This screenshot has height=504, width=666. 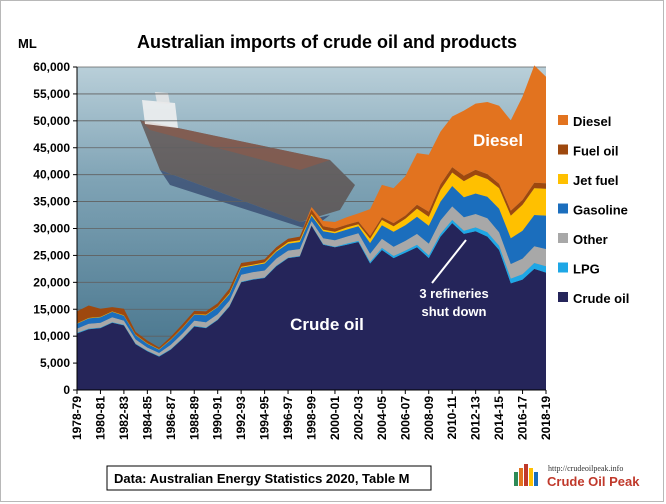 I want to click on x-tick-label: 1990-91, so click(x=218, y=418).